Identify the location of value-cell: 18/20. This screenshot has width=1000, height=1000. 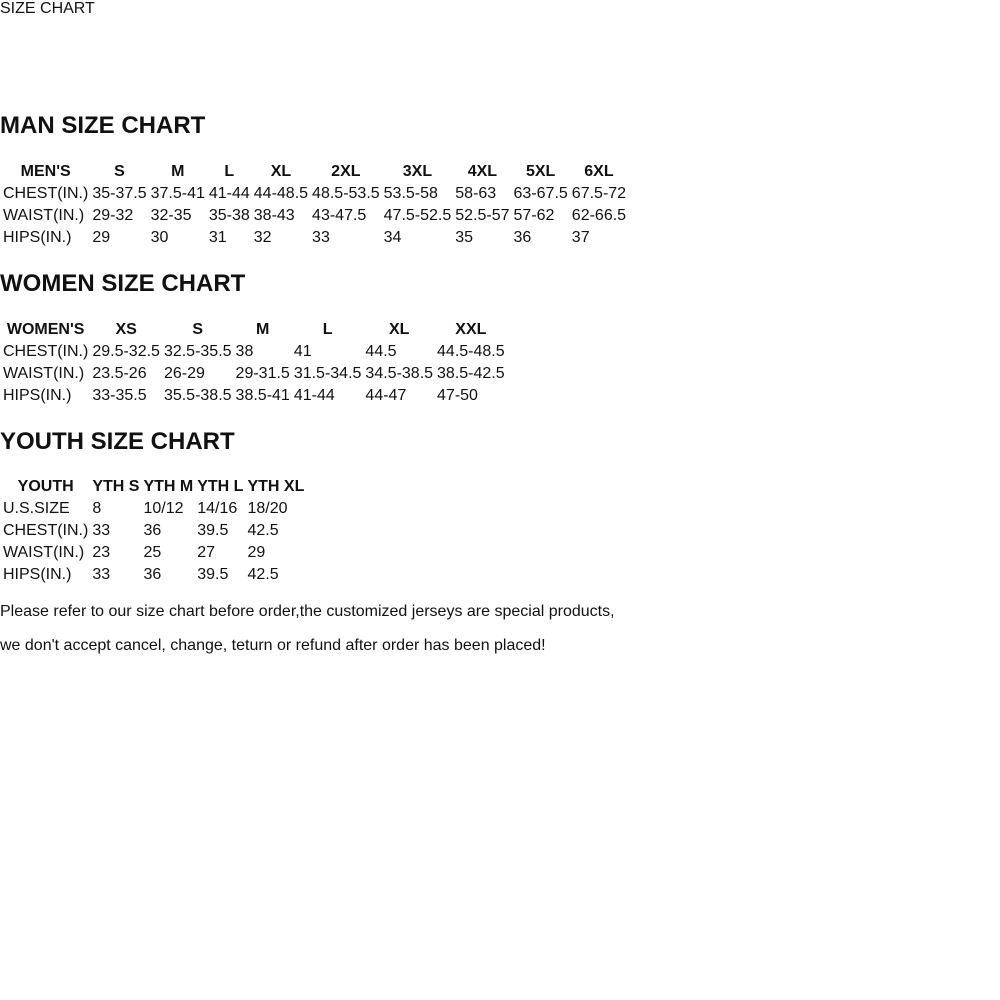
(267, 509).